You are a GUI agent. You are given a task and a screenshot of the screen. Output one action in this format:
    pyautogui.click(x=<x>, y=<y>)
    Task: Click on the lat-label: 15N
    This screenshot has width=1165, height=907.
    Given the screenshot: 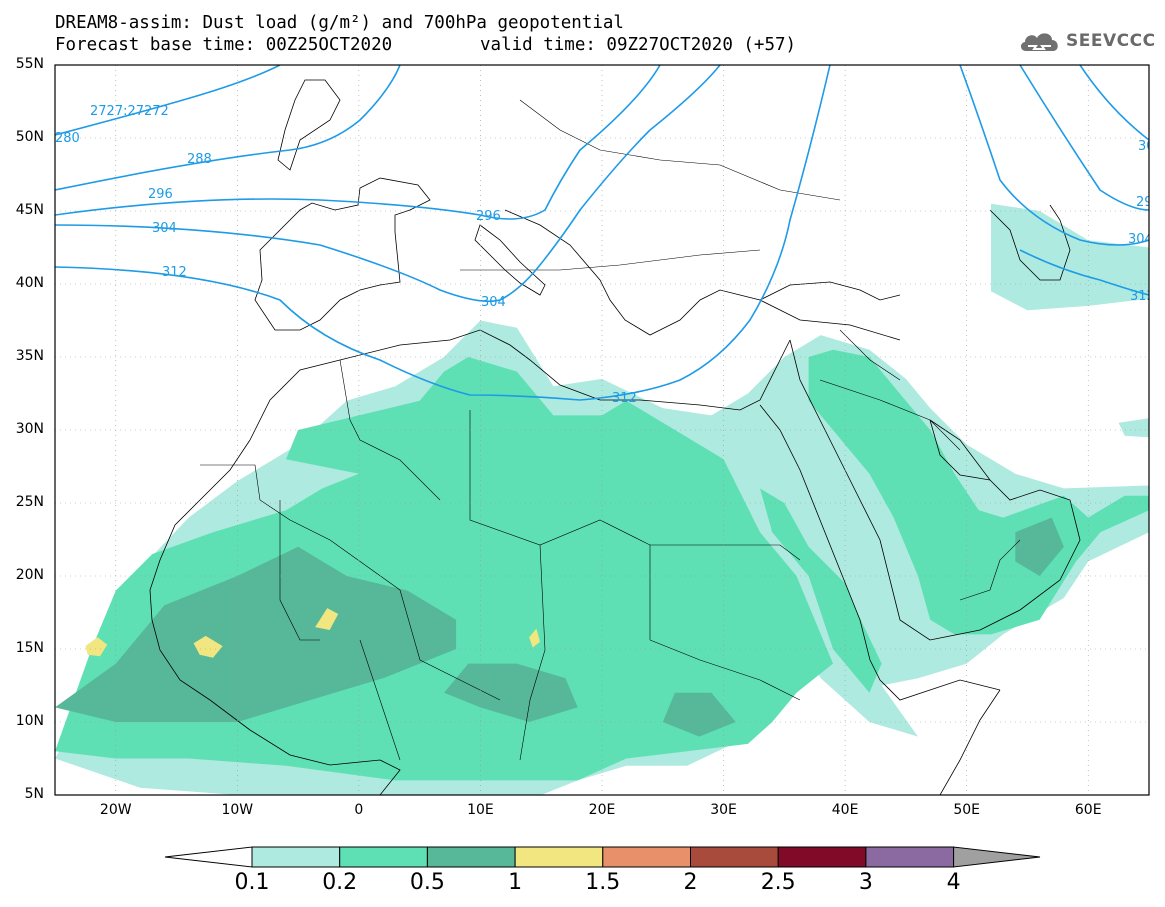 What is the action you would take?
    pyautogui.click(x=29, y=648)
    